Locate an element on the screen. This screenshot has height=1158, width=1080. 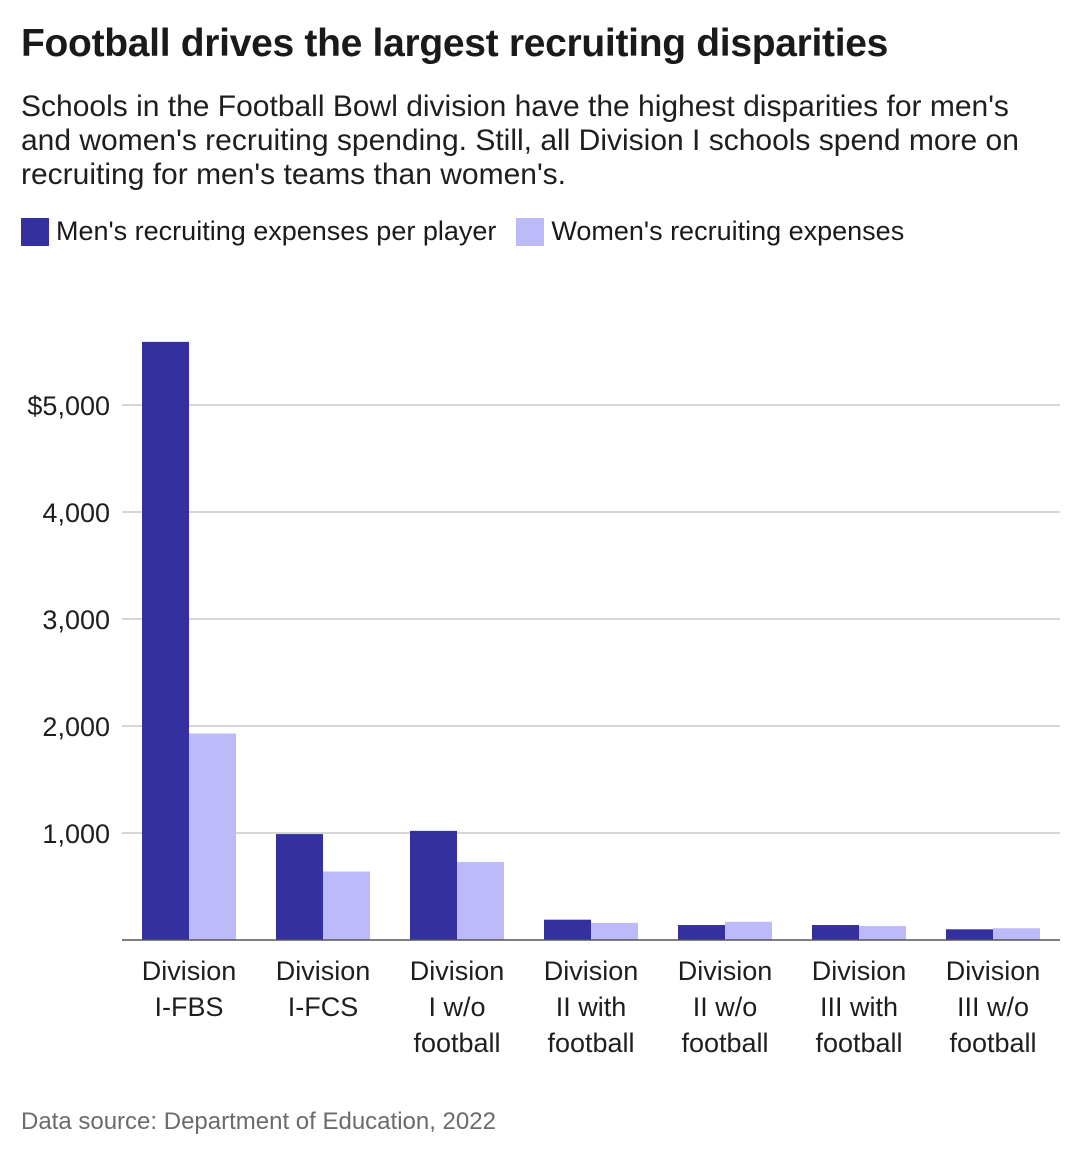
x-tick-label-line: III w/o is located at coordinates (993, 1007).